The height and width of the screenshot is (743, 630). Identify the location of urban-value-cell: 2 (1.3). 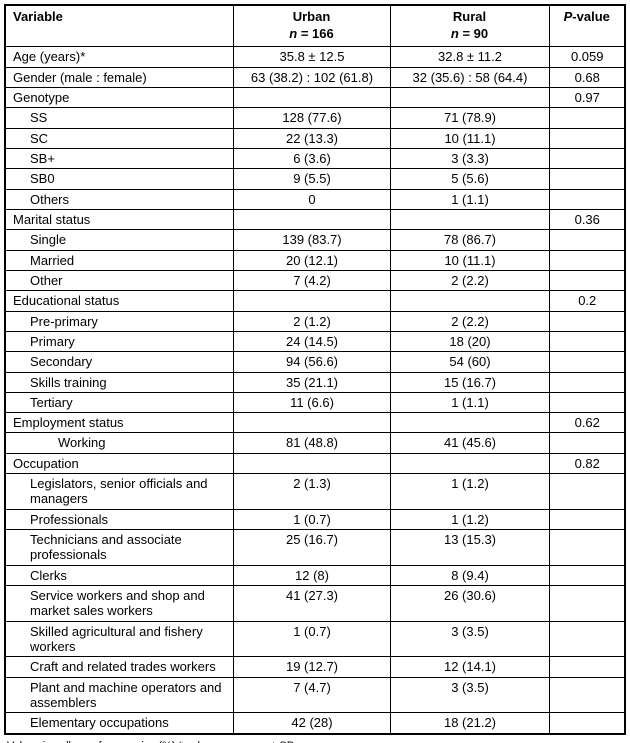
(311, 491).